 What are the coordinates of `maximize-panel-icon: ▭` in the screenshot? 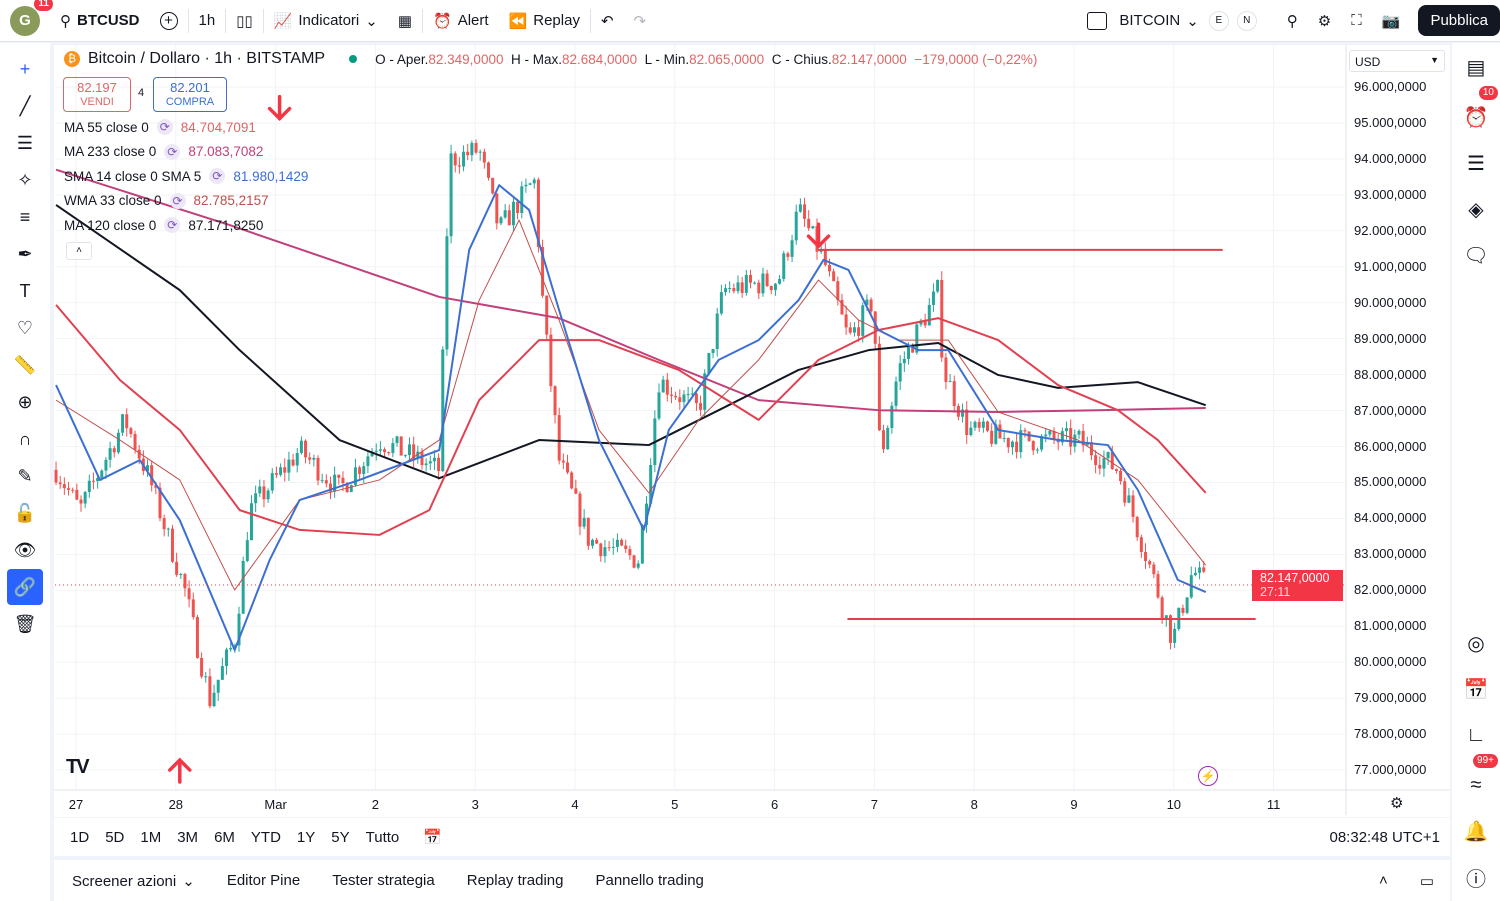 It's located at (1426, 881).